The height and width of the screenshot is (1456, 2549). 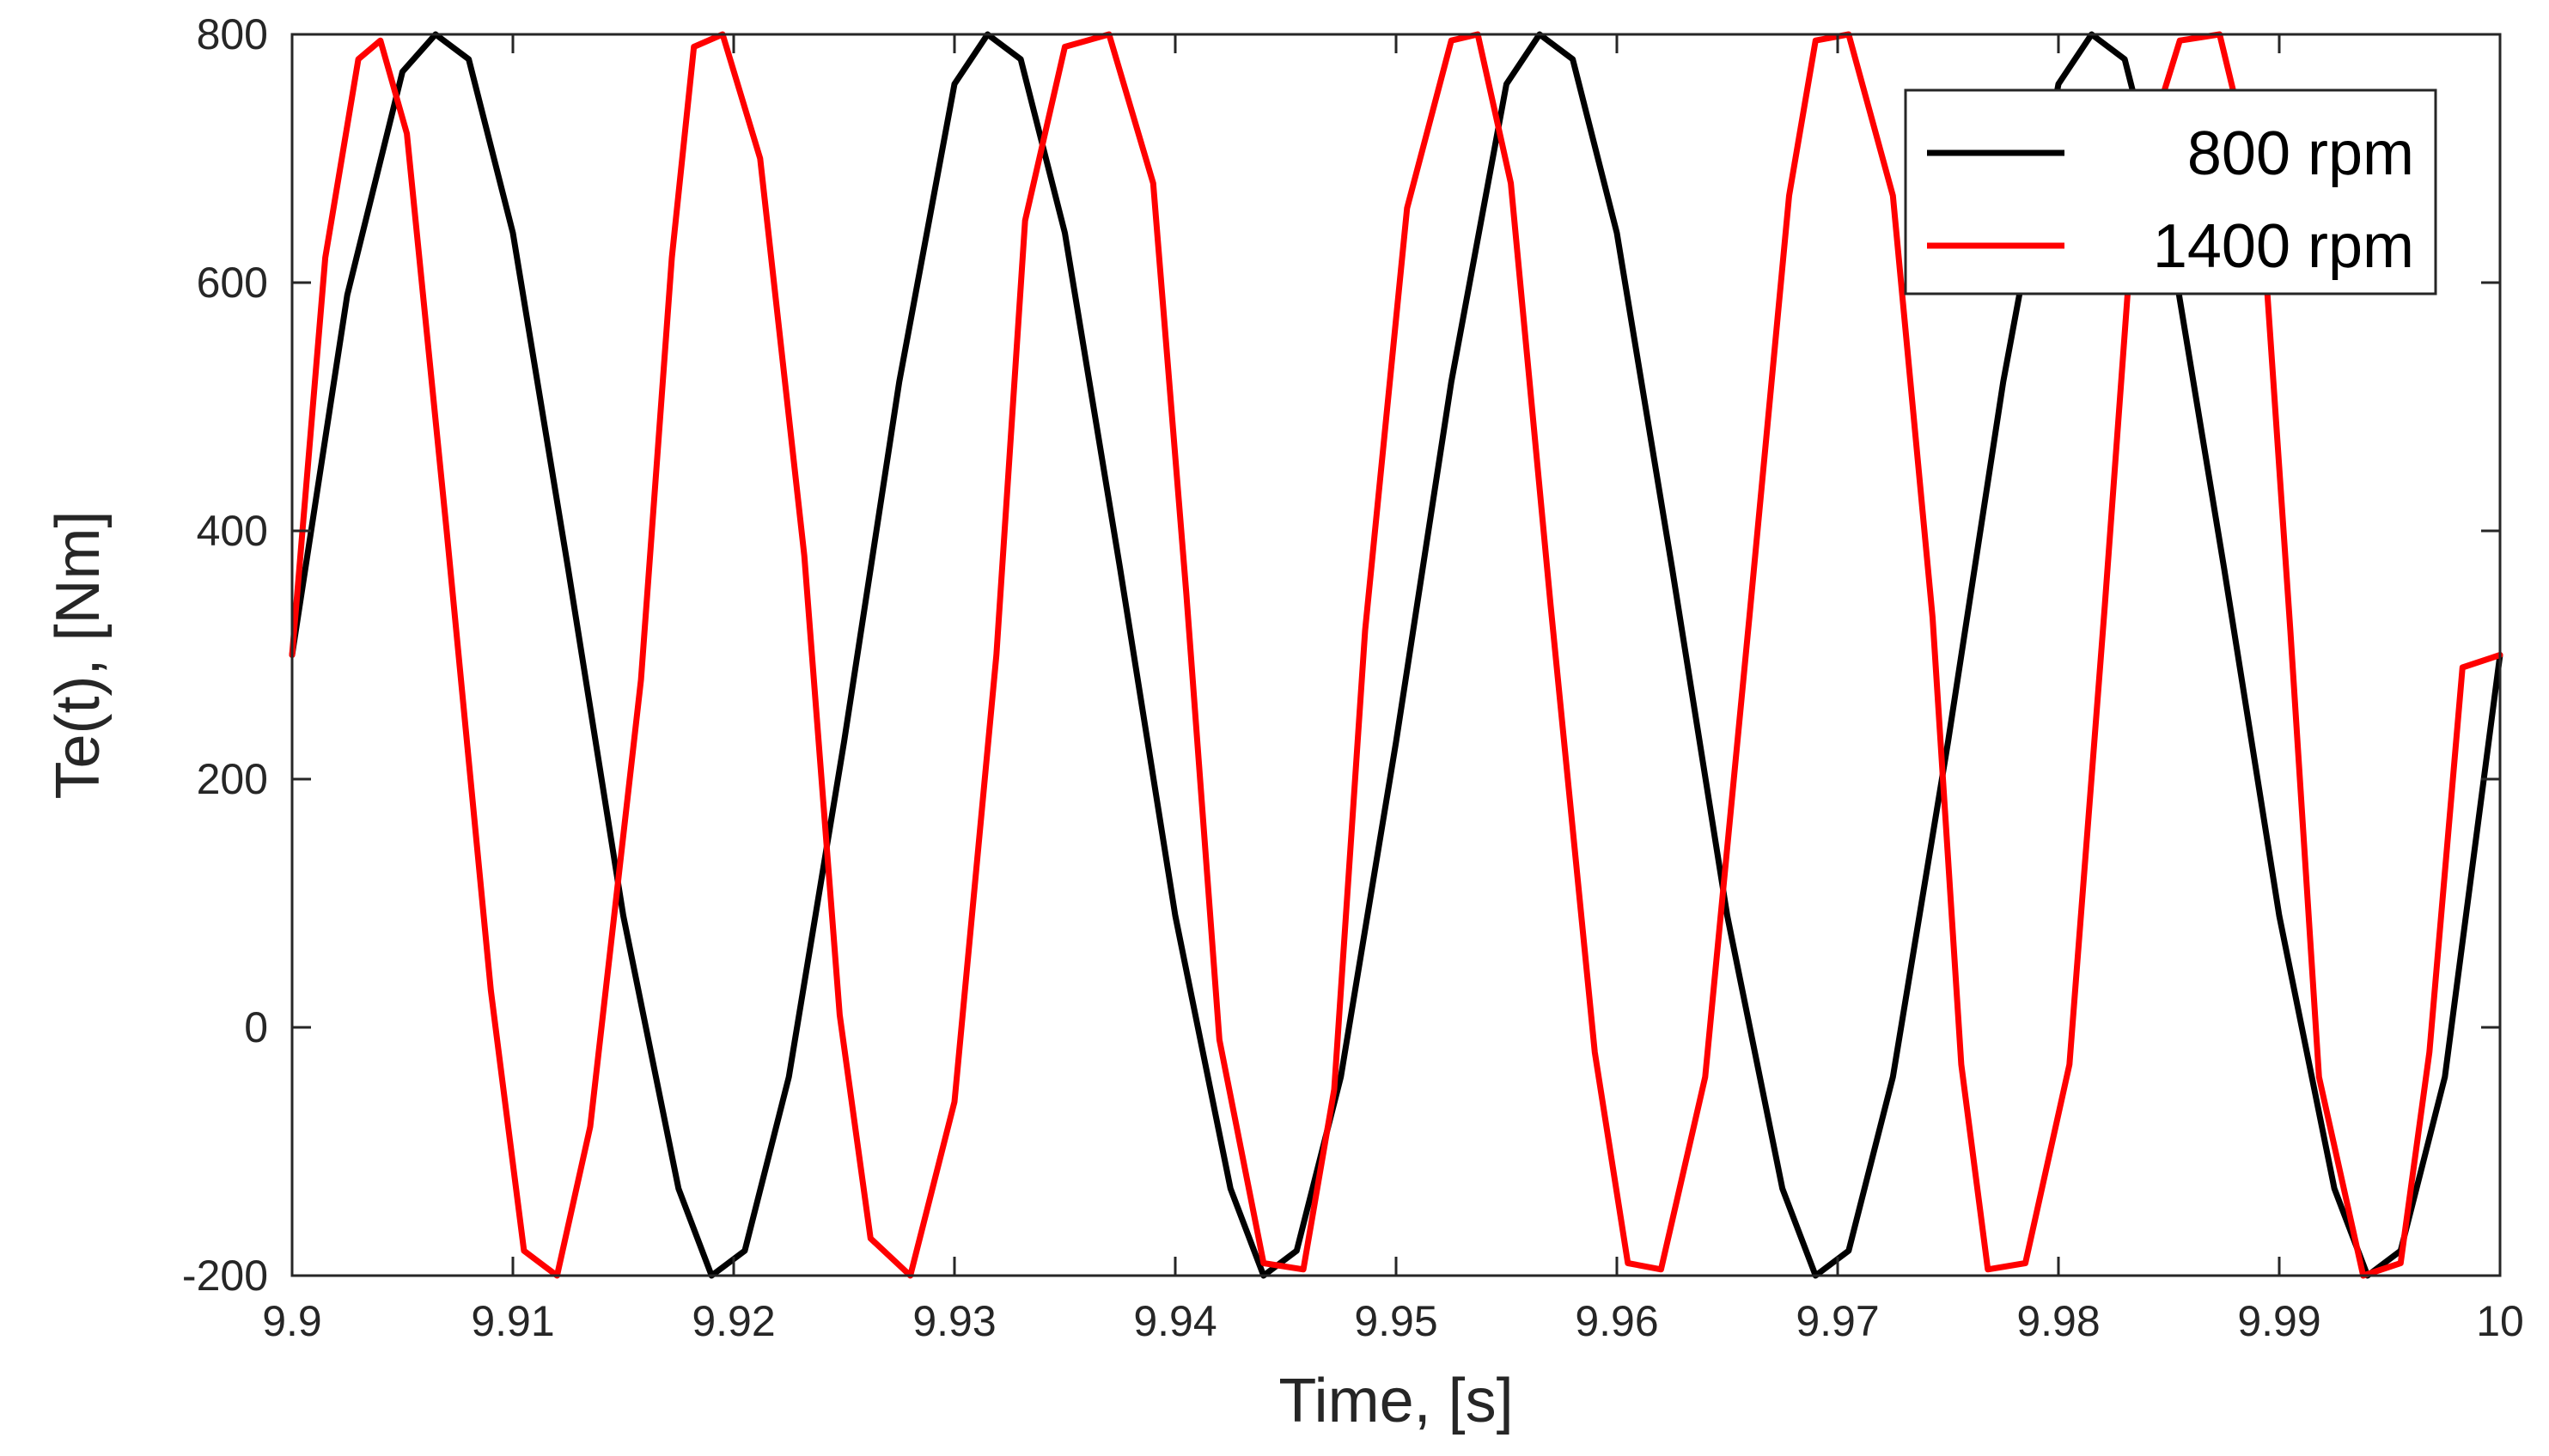 What do you see at coordinates (233, 779) in the screenshot?
I see `y-tick-label: 200` at bounding box center [233, 779].